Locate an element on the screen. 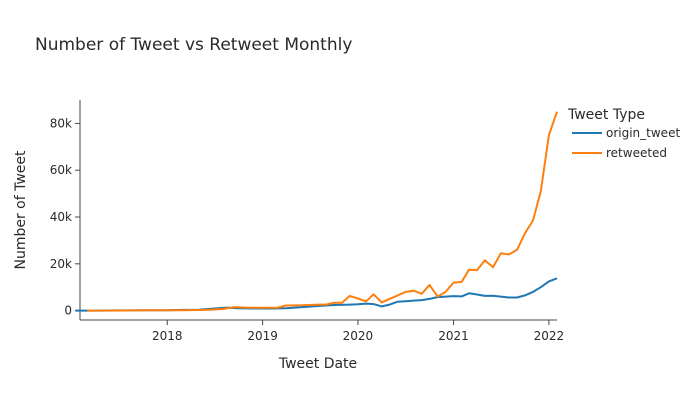  chart-title: Number of Tweet vs Retweet Monthly is located at coordinates (193, 45).